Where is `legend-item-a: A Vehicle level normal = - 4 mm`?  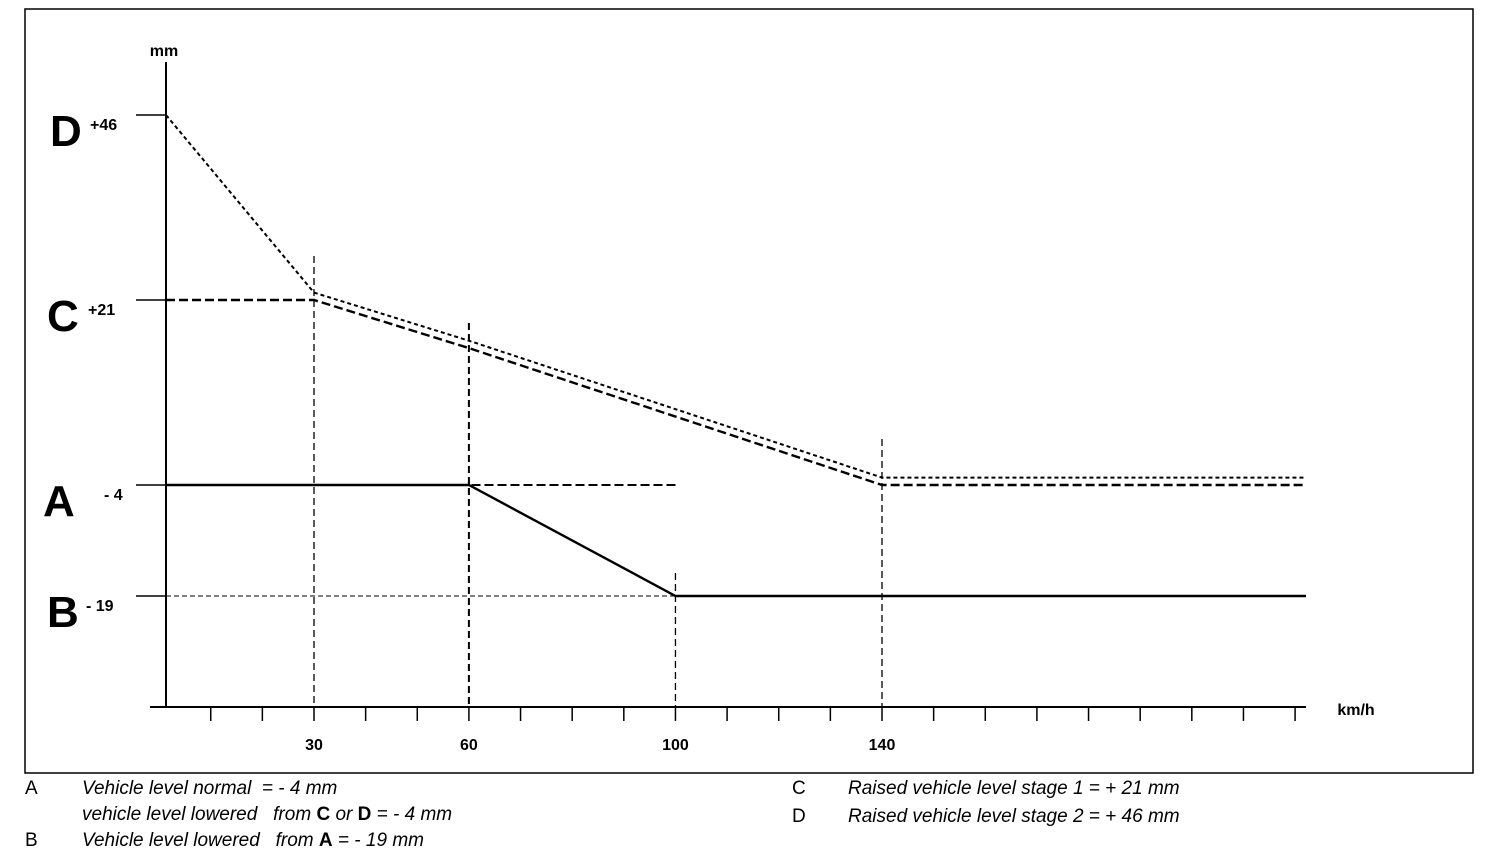 legend-item-a: A Vehicle level normal = - 4 mm is located at coordinates (380, 789).